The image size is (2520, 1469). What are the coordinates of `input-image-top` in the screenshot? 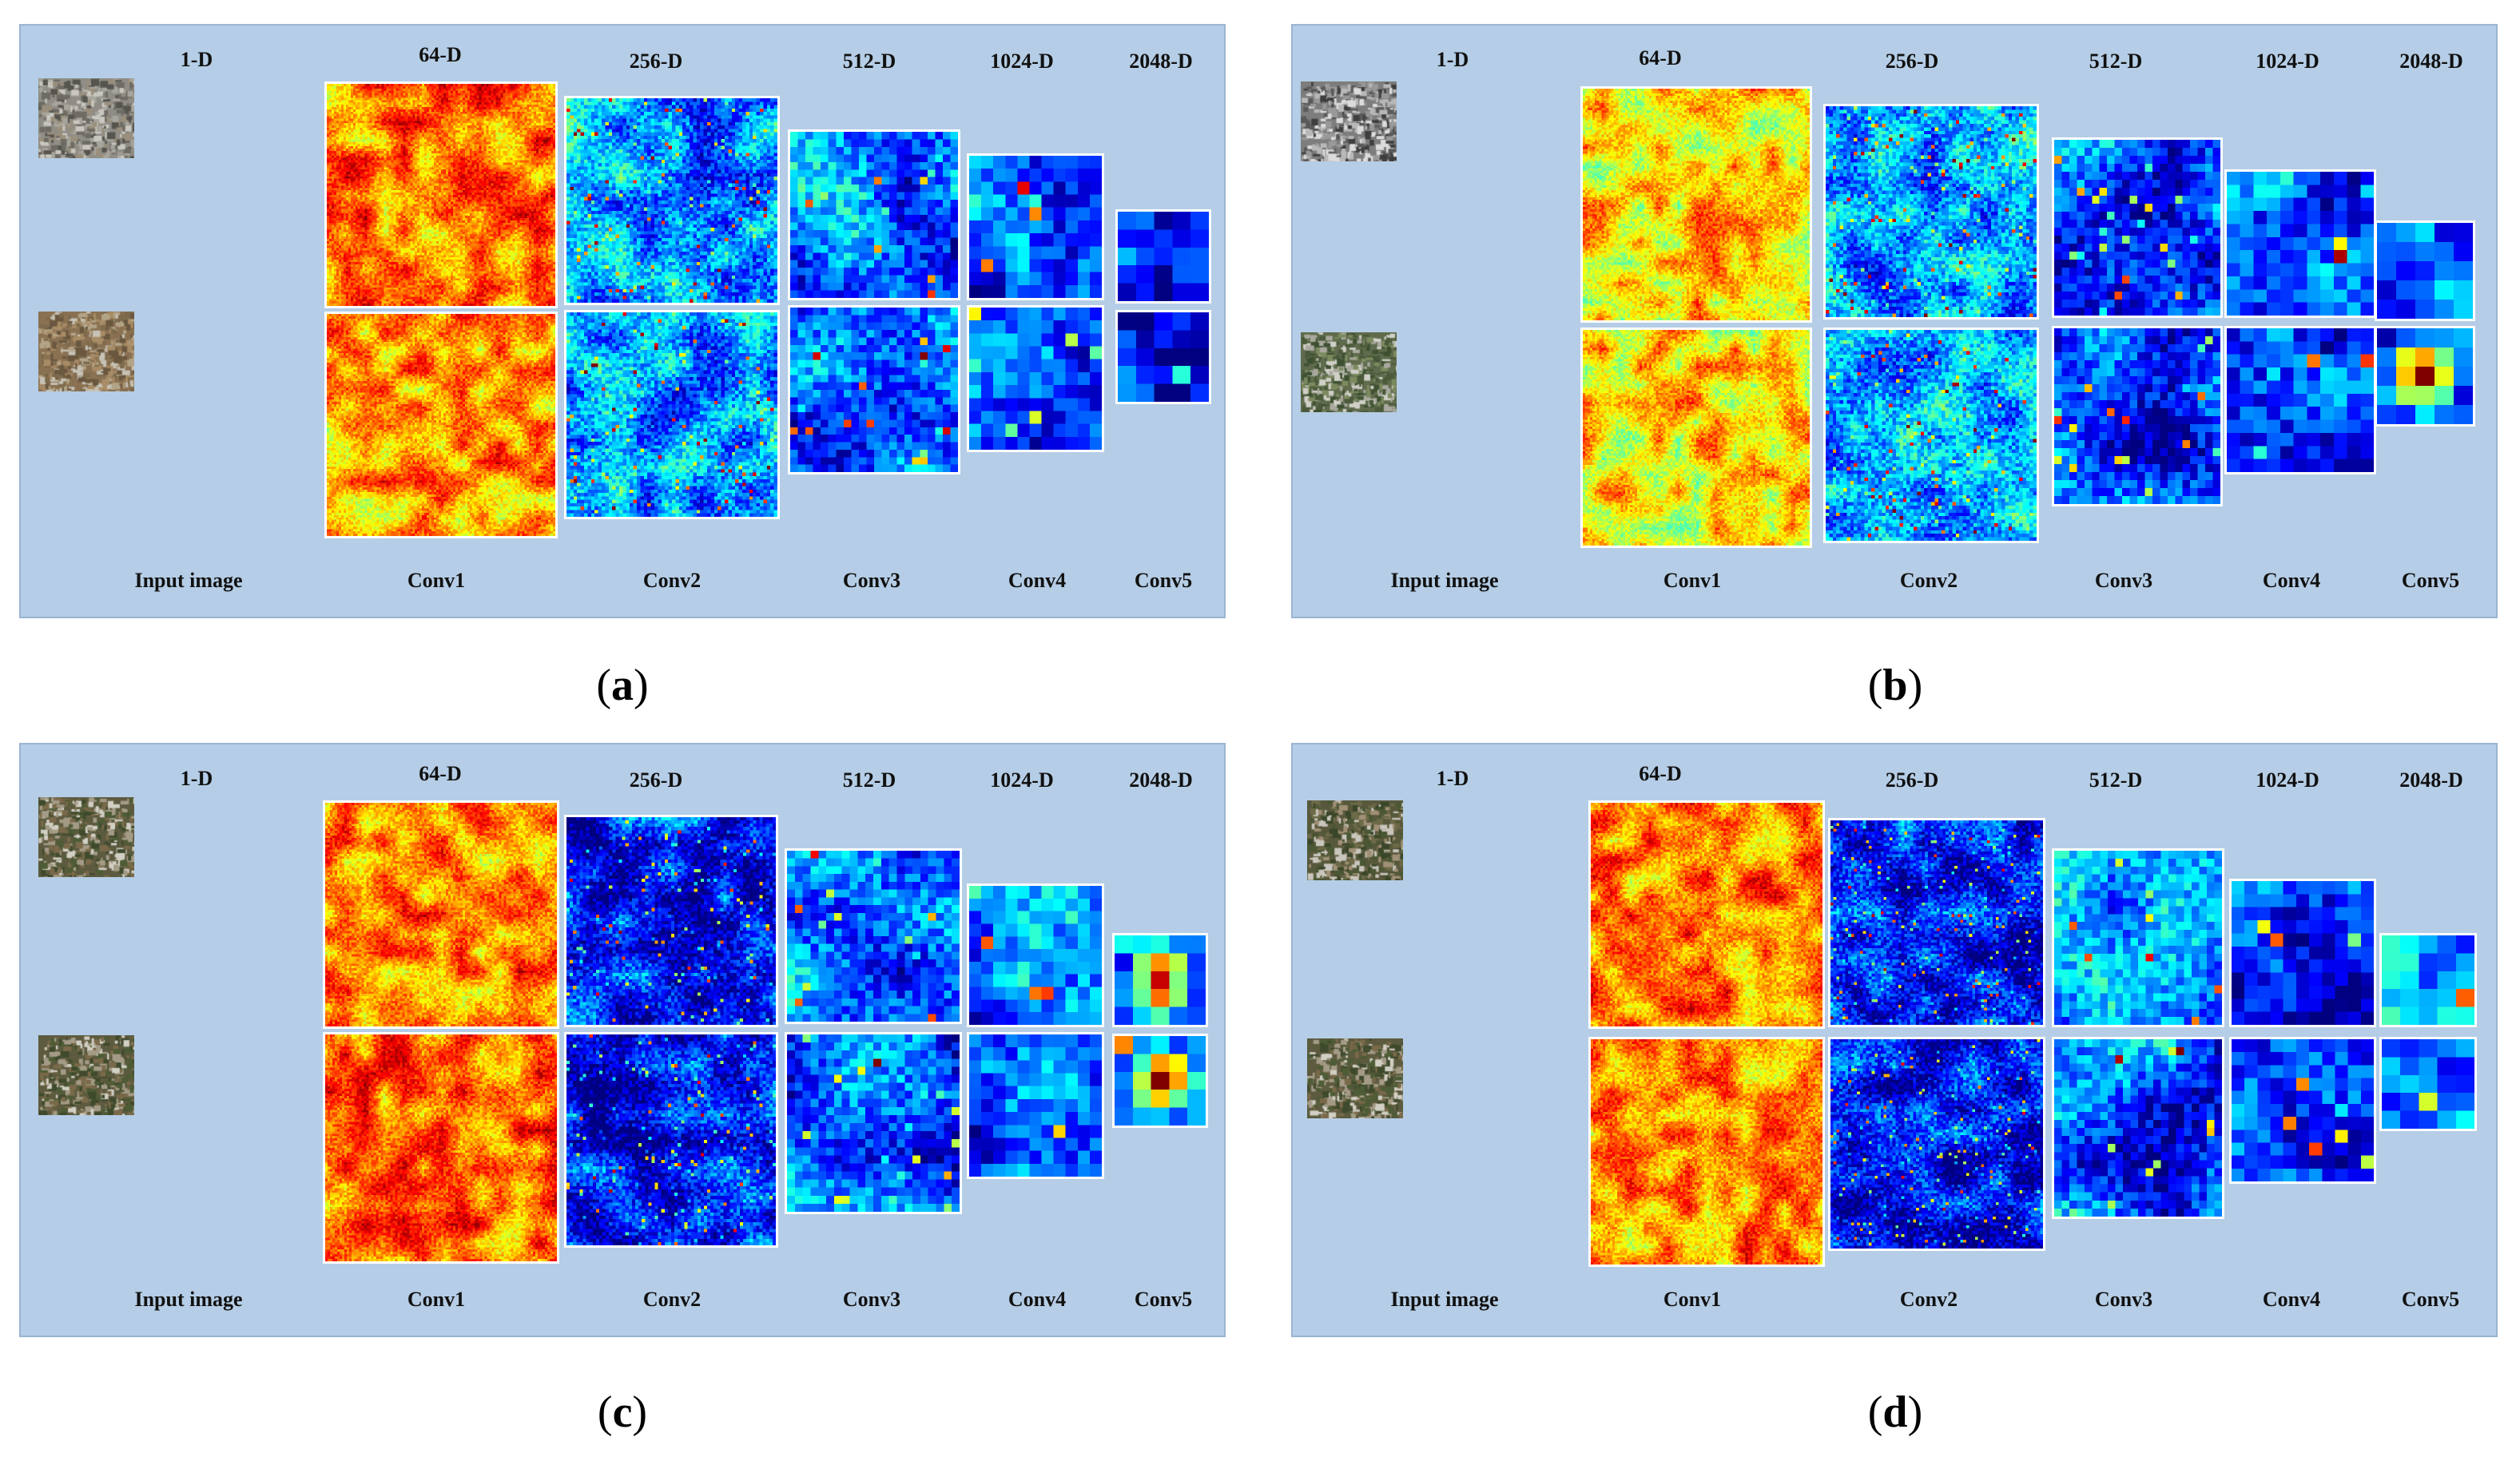 It's located at (1447, 915).